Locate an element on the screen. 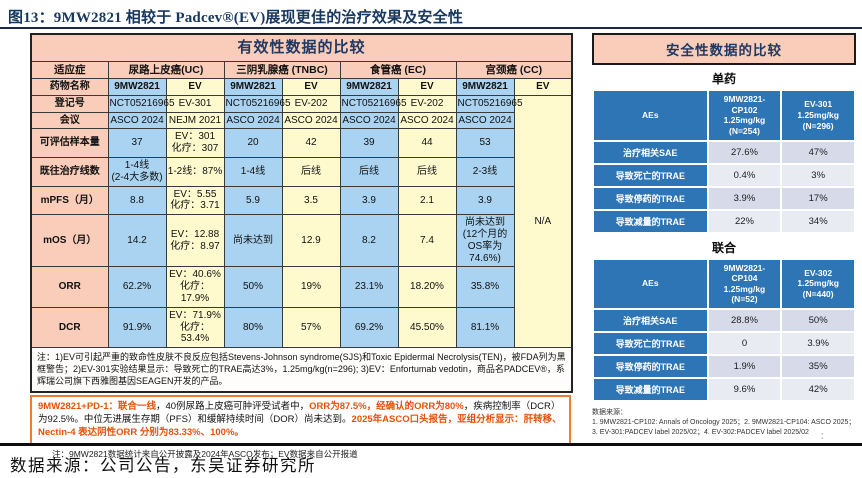 Image resolution: width=862 pixels, height=478 pixels. row-label: 会议 is located at coordinates (69, 120).